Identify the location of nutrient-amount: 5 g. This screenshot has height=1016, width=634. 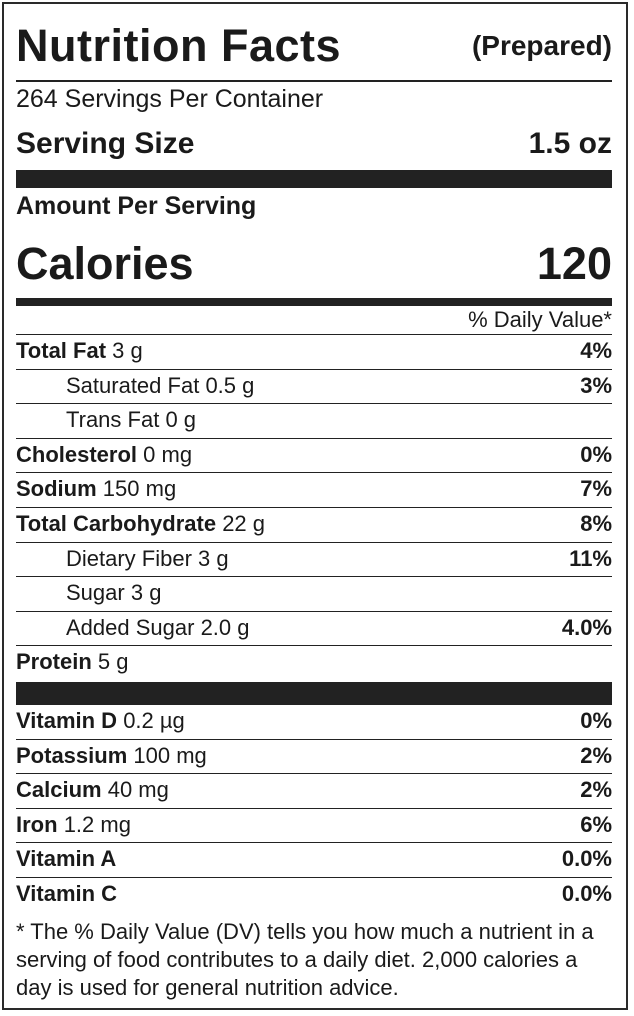
(113, 662).